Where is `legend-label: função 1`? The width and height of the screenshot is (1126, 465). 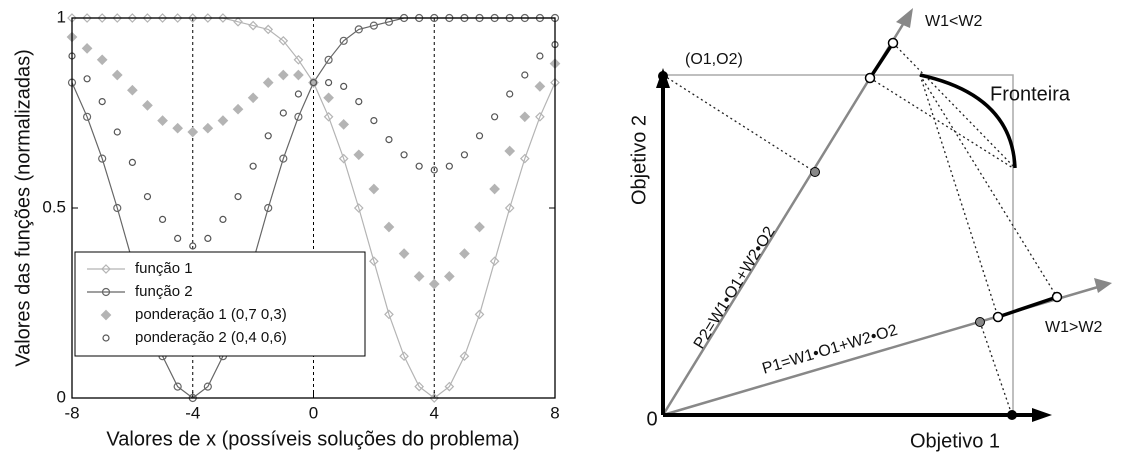
legend-label: função 1 is located at coordinates (164, 268).